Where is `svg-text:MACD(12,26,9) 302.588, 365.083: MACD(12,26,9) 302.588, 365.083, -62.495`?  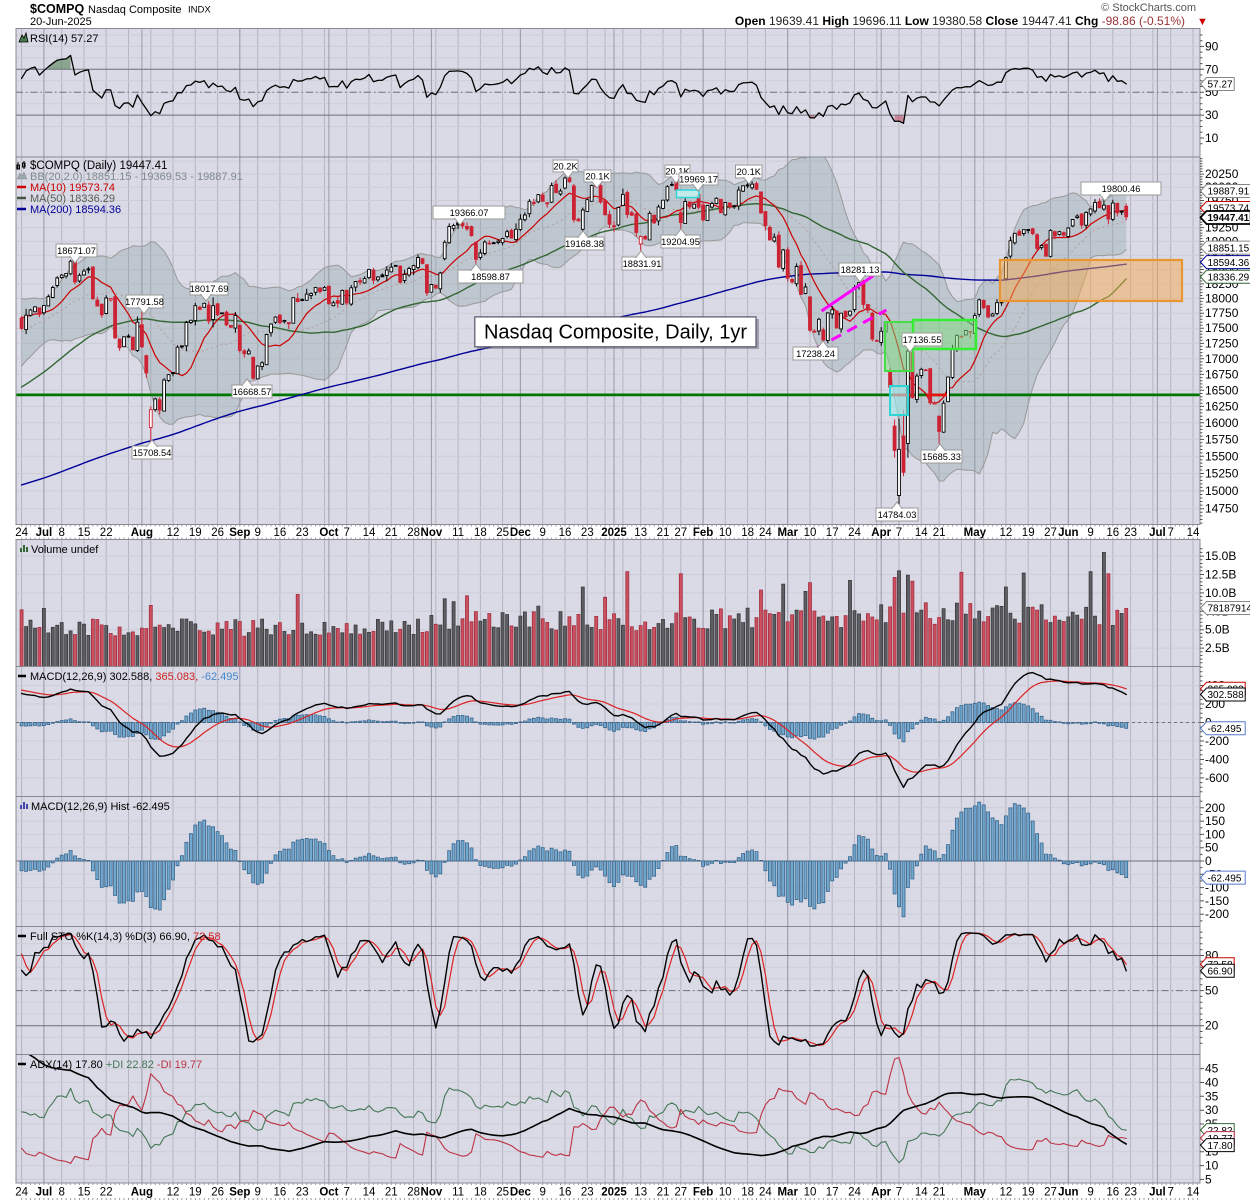 svg-text:MACD(12,26,9) 302.588, 365.083: MACD(12,26,9) 302.588, 365.083, -62.495 is located at coordinates (134, 677).